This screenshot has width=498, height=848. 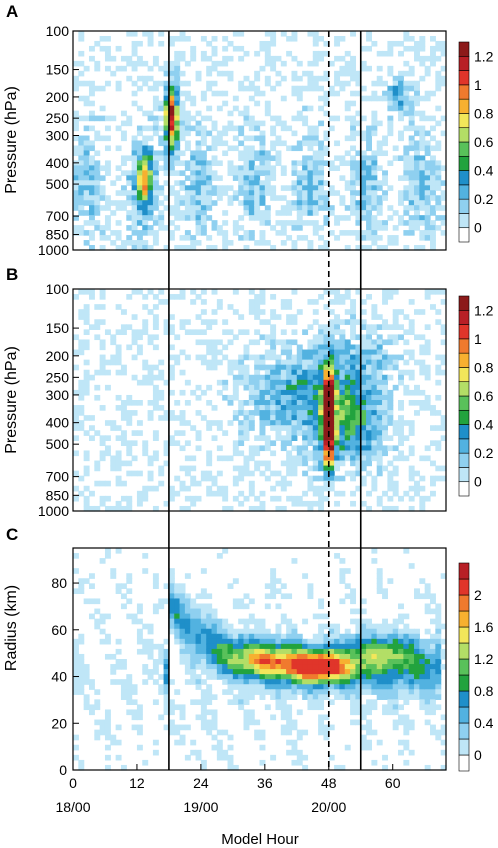 I want to click on colorbar-tick-label: 0.2, so click(x=484, y=199).